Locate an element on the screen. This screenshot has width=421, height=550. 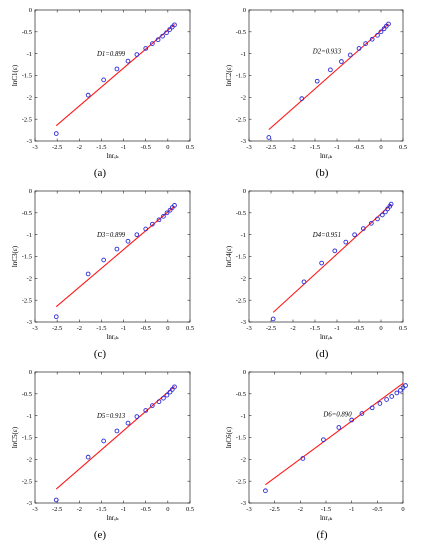
panel-caption: (a) is located at coordinates (100, 173).